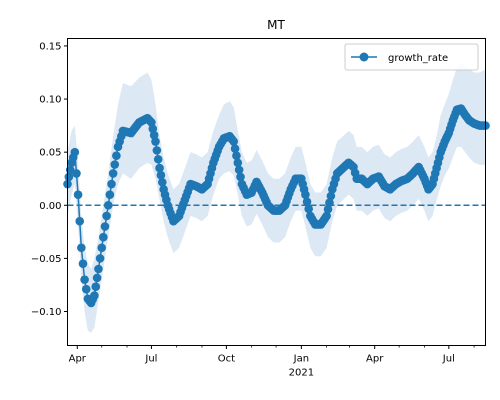 This screenshot has width=500, height=400. I want to click on y-tick-label: 0.10, so click(50, 100).